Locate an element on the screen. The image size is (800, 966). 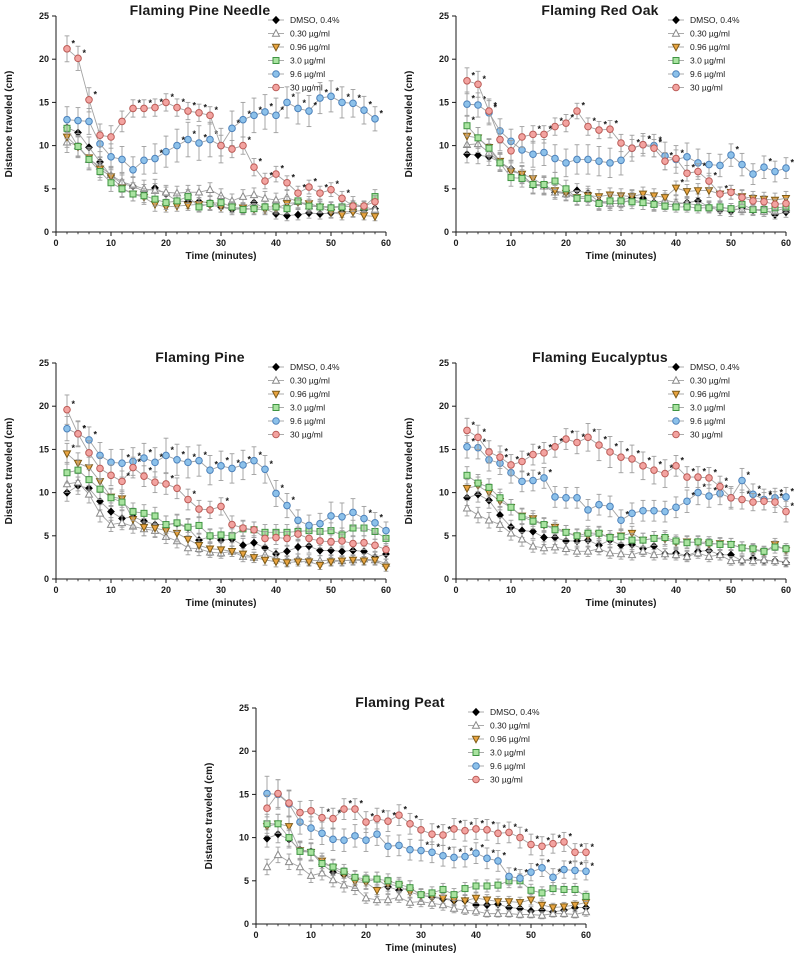
svg-text: 50 is located at coordinates (331, 243).